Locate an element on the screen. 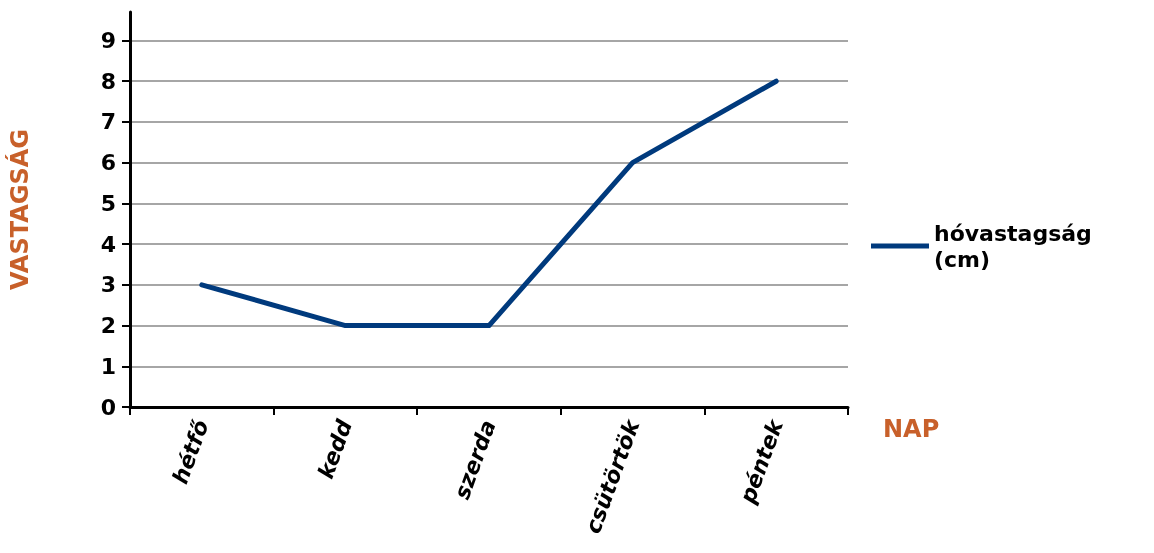  y-tick-label: 6 is located at coordinates (108, 163).